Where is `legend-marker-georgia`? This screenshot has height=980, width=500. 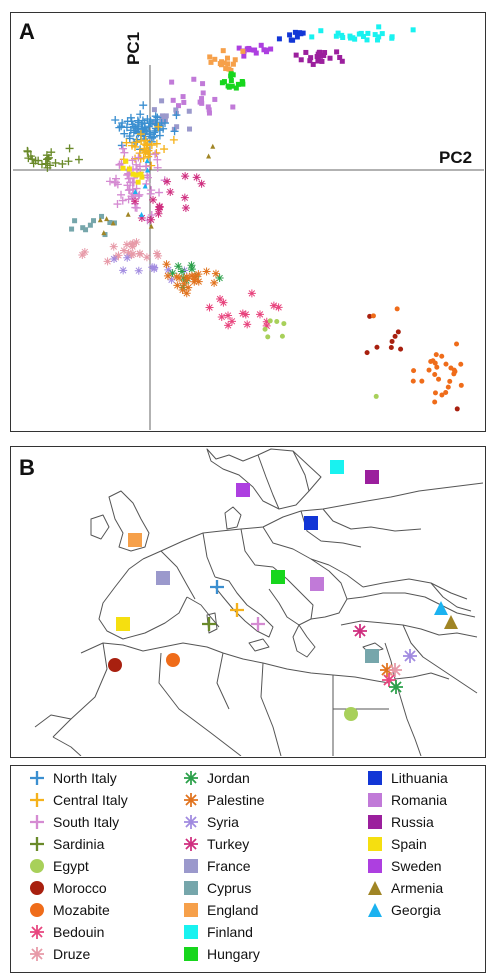
legend-marker-georgia is located at coordinates (375, 910).